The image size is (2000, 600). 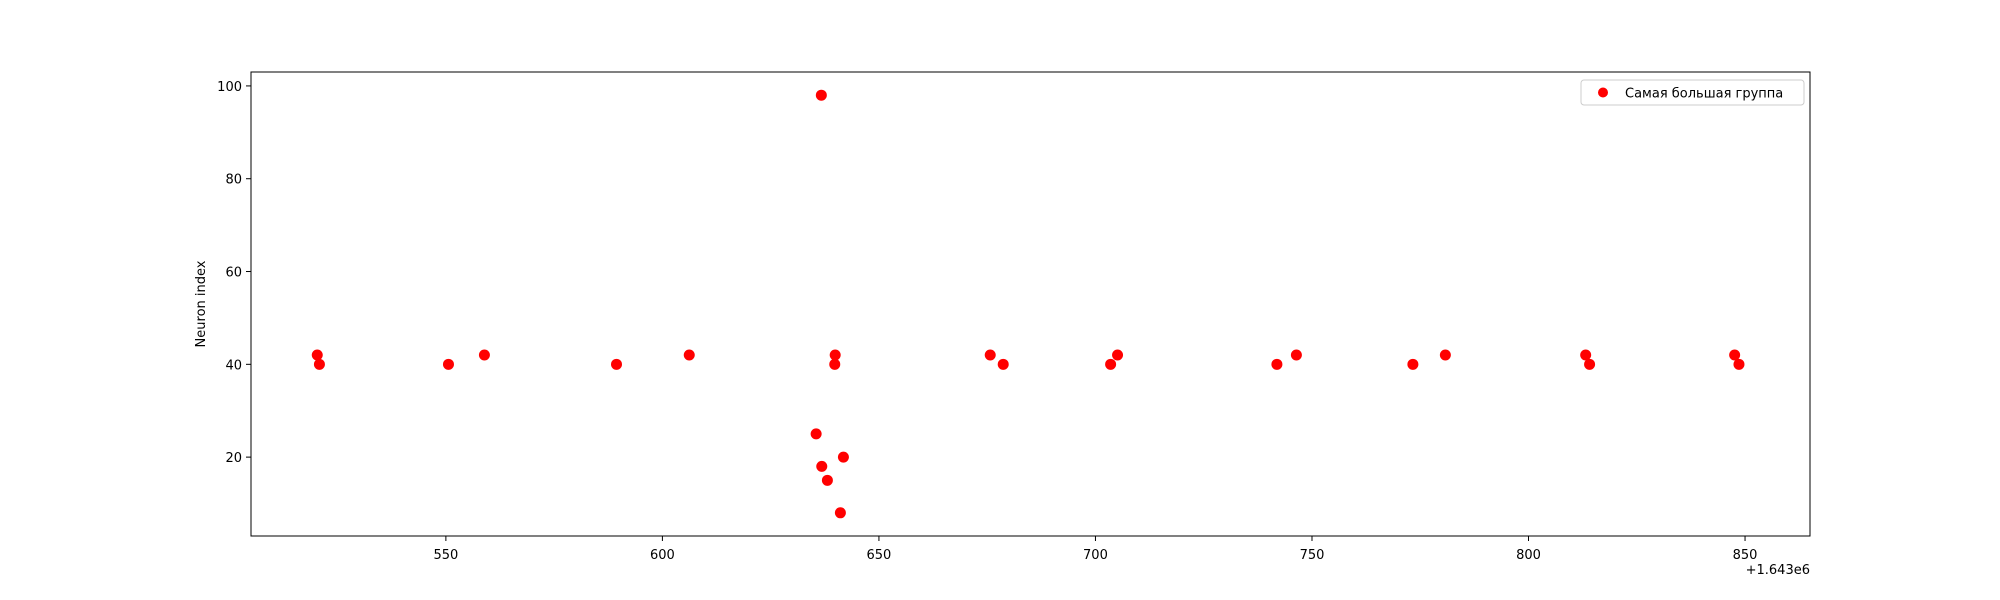 I want to click on legend-box, so click(x=1692, y=92).